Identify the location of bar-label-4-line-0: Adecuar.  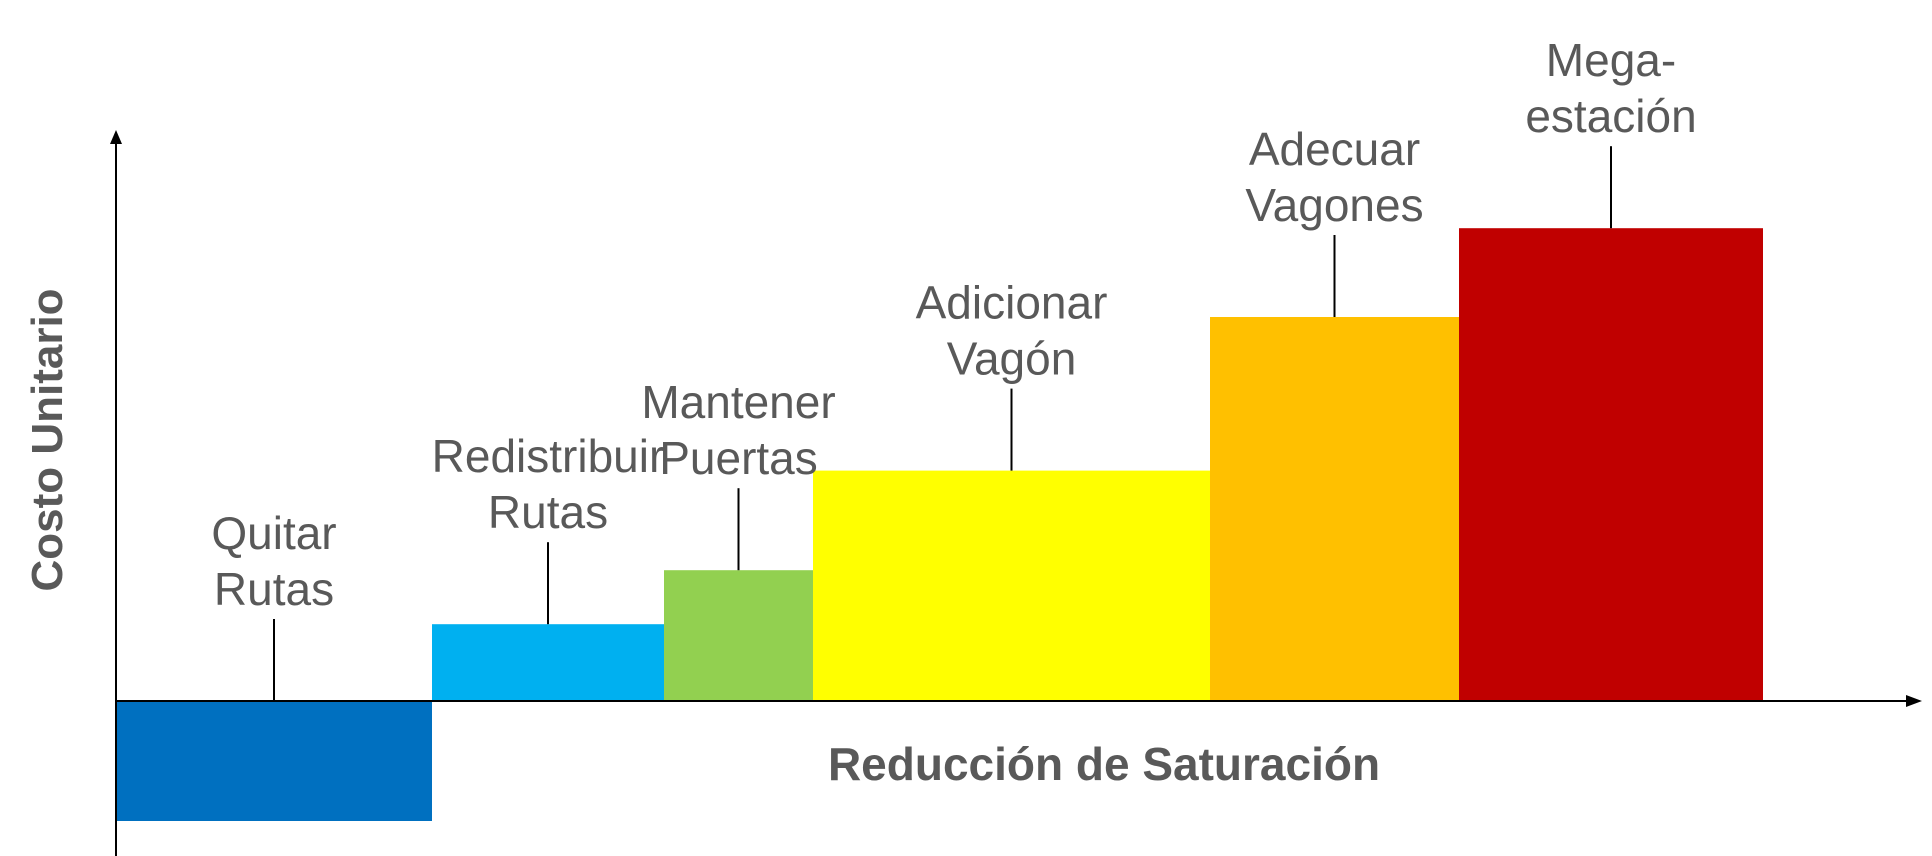
(1334, 149).